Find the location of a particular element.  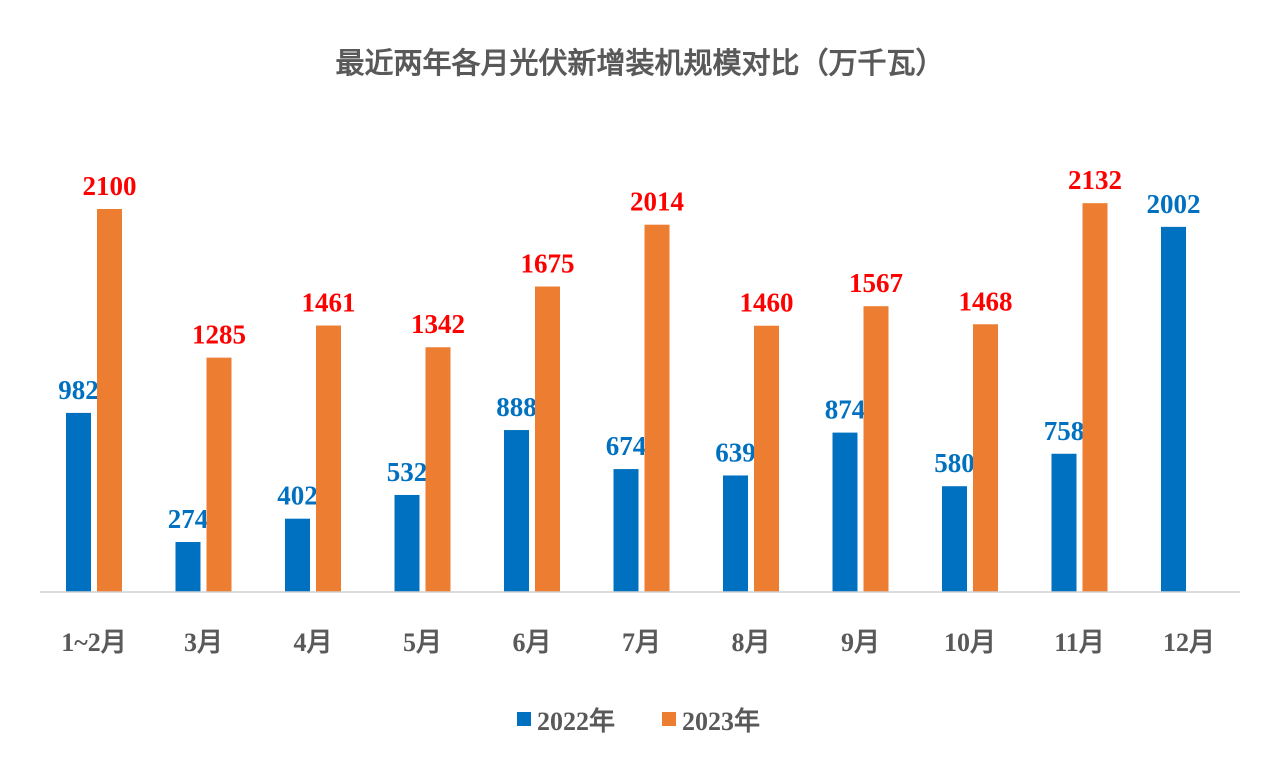

data-label: 874 is located at coordinates (845, 410).